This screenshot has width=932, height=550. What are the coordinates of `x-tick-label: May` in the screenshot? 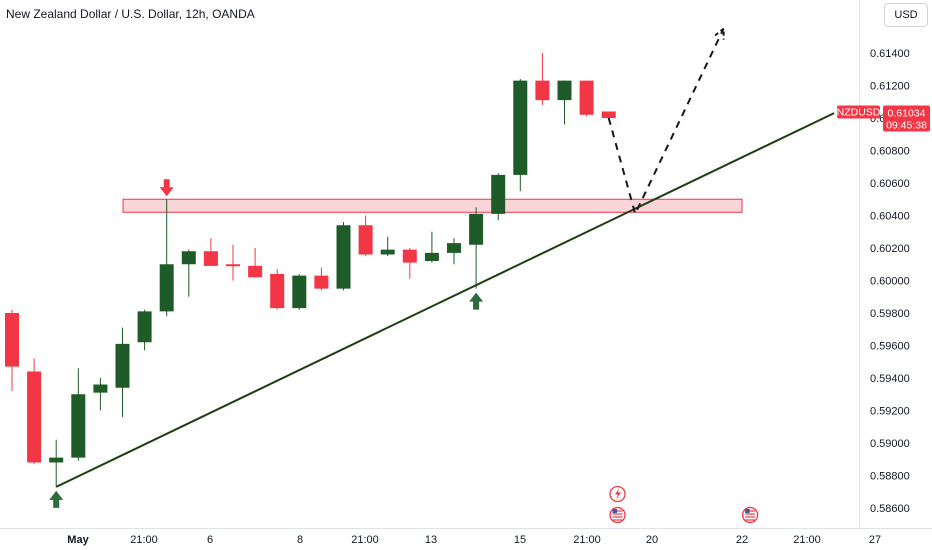 It's located at (78, 540).